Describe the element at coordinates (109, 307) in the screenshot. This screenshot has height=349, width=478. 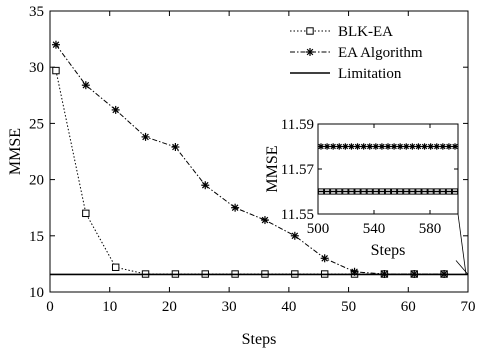
I see `x-tick-label: 10` at that location.